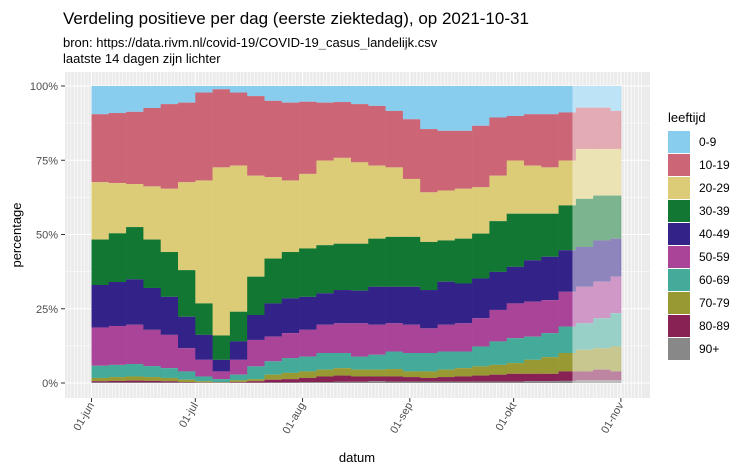 This screenshot has width=747, height=470. What do you see at coordinates (714, 257) in the screenshot?
I see `legend-label: 50-59` at bounding box center [714, 257].